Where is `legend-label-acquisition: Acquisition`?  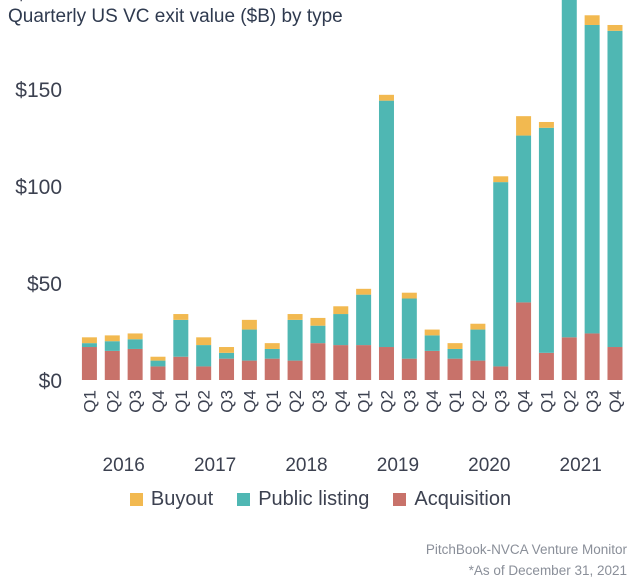
legend-label-acquisition: Acquisition is located at coordinates (463, 499).